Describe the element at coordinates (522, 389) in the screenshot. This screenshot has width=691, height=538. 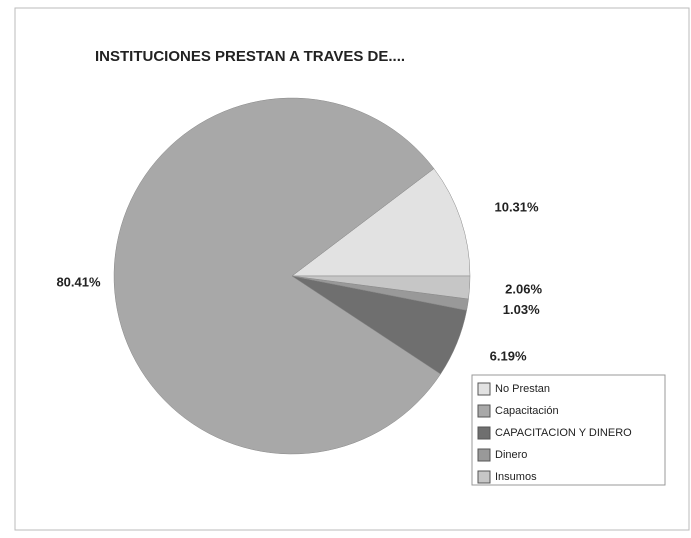
I see `legend-label: No Prestan` at that location.